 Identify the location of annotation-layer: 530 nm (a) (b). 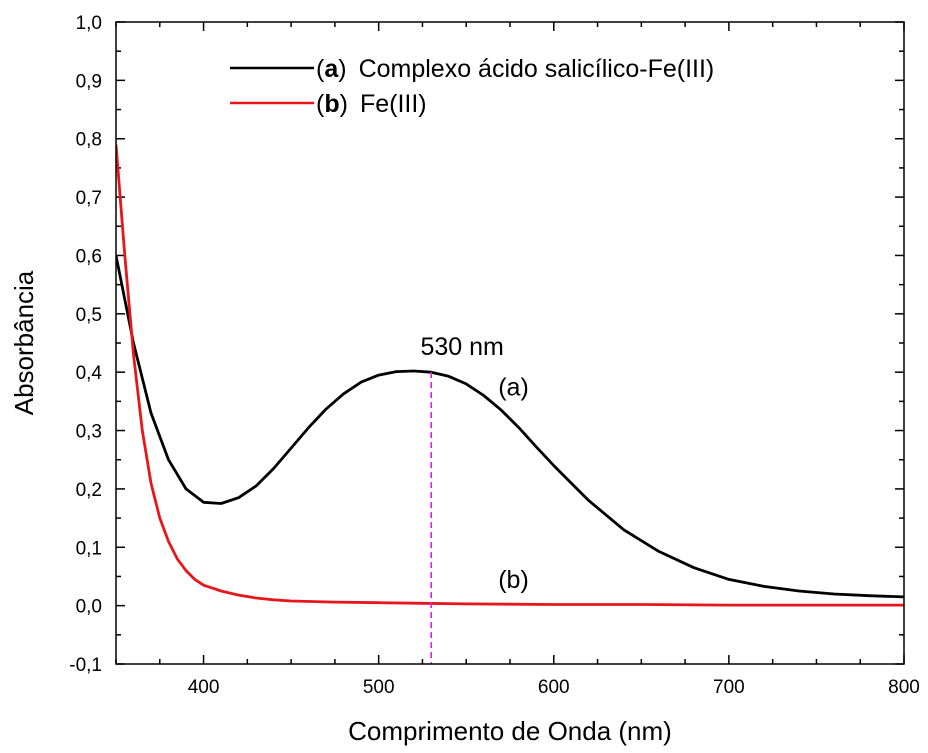
(475, 498).